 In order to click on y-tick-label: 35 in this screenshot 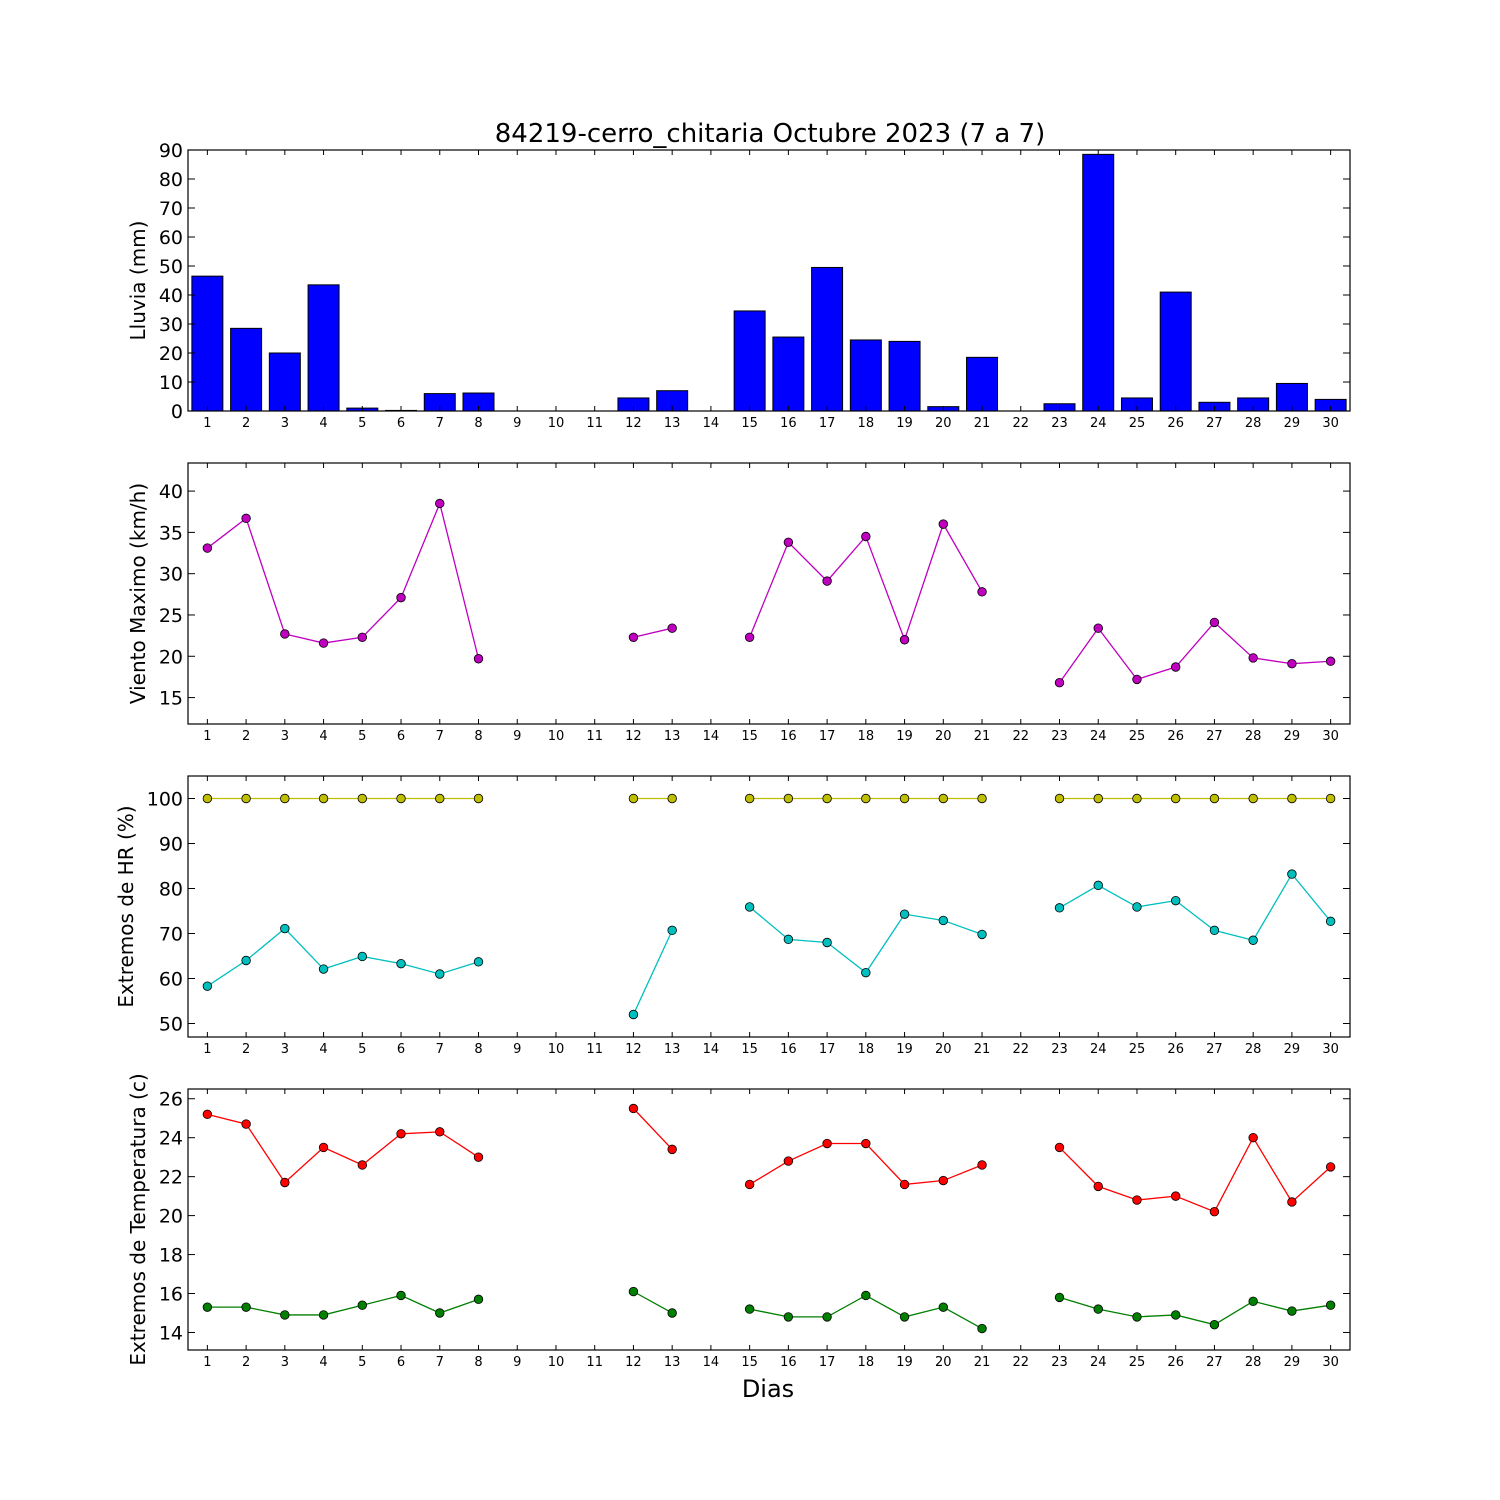, I will do `click(171, 533)`.